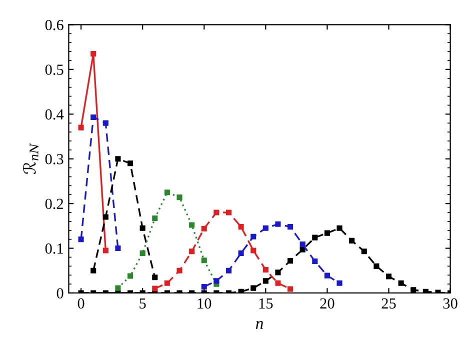  I want to click on y-tick-label: 0, so click(60, 293).